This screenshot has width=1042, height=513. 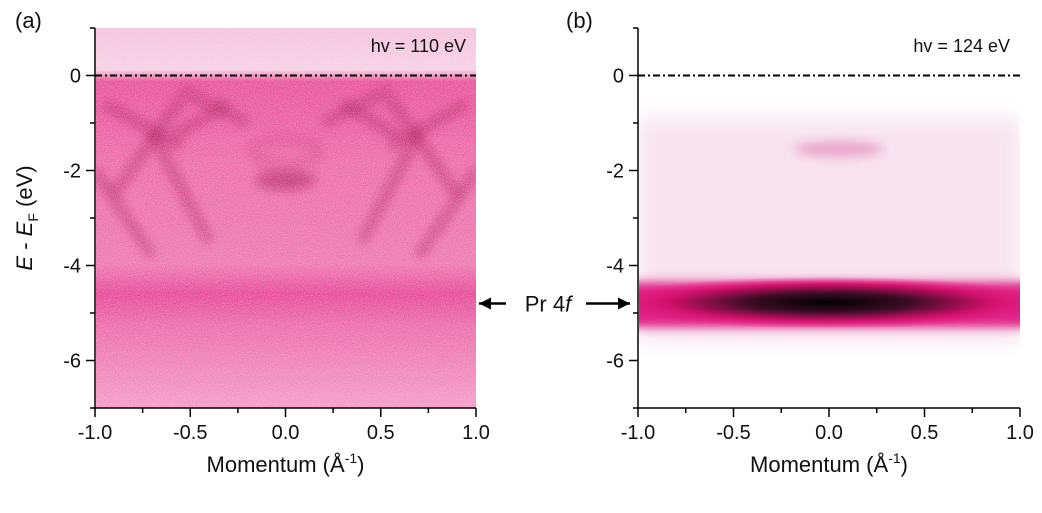 What do you see at coordinates (24, 189) in the screenshot?
I see `y-label-part: (eV)` at bounding box center [24, 189].